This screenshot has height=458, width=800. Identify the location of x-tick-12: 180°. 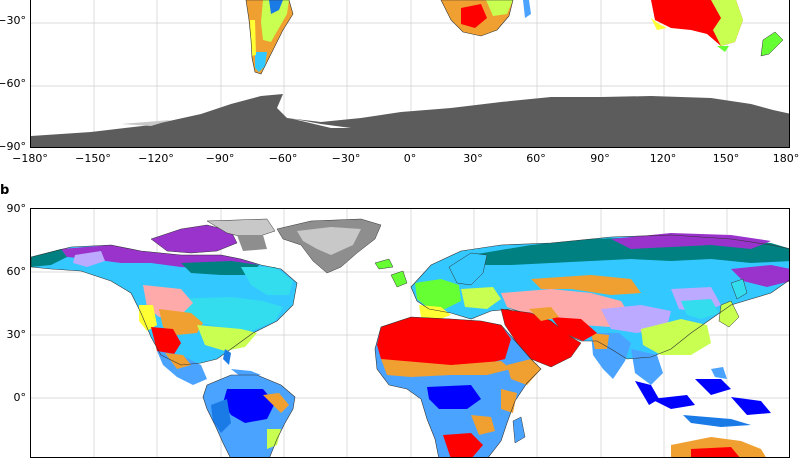
(786, 158).